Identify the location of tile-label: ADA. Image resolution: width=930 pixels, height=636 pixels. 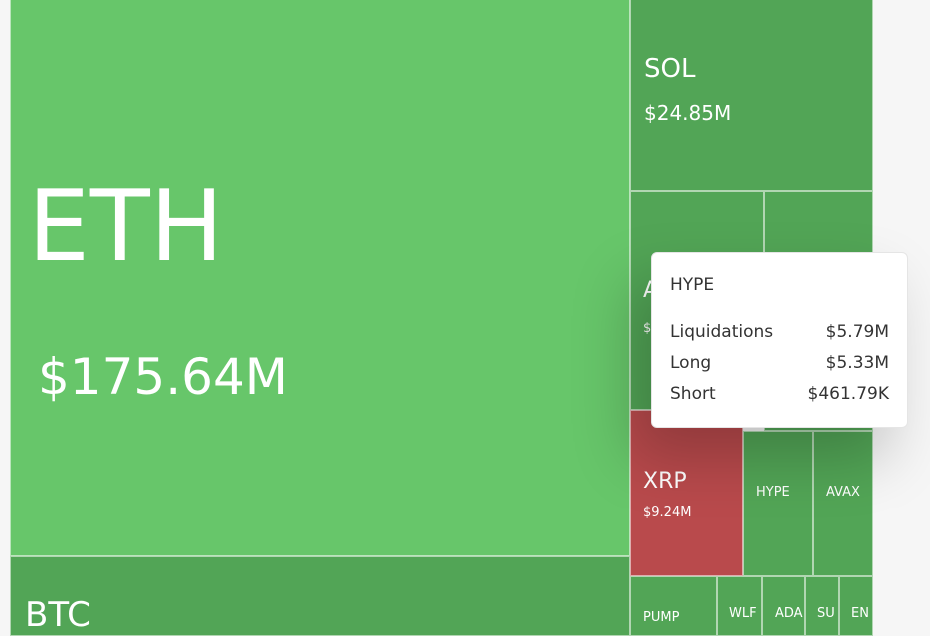
(789, 613).